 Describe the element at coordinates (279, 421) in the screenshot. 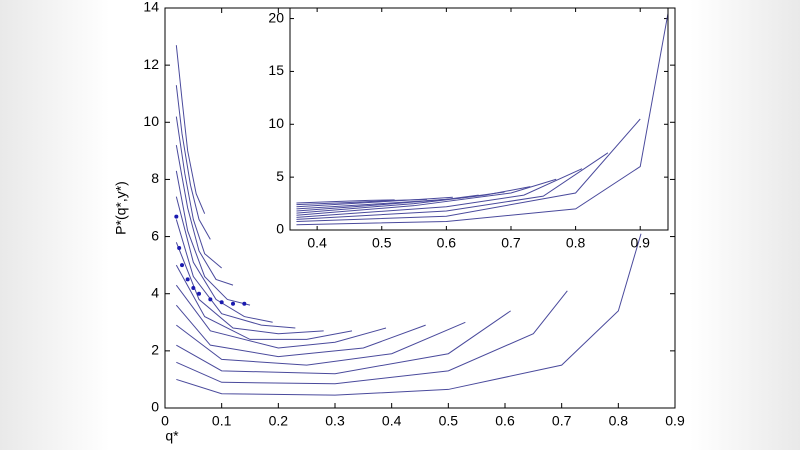

I see `x-tick-label: 0.2` at that location.